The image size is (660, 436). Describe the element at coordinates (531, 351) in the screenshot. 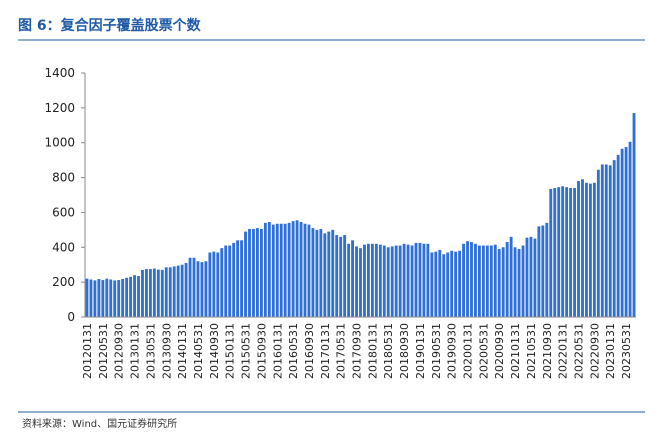

I see `x-tick-label: 20210531` at that location.